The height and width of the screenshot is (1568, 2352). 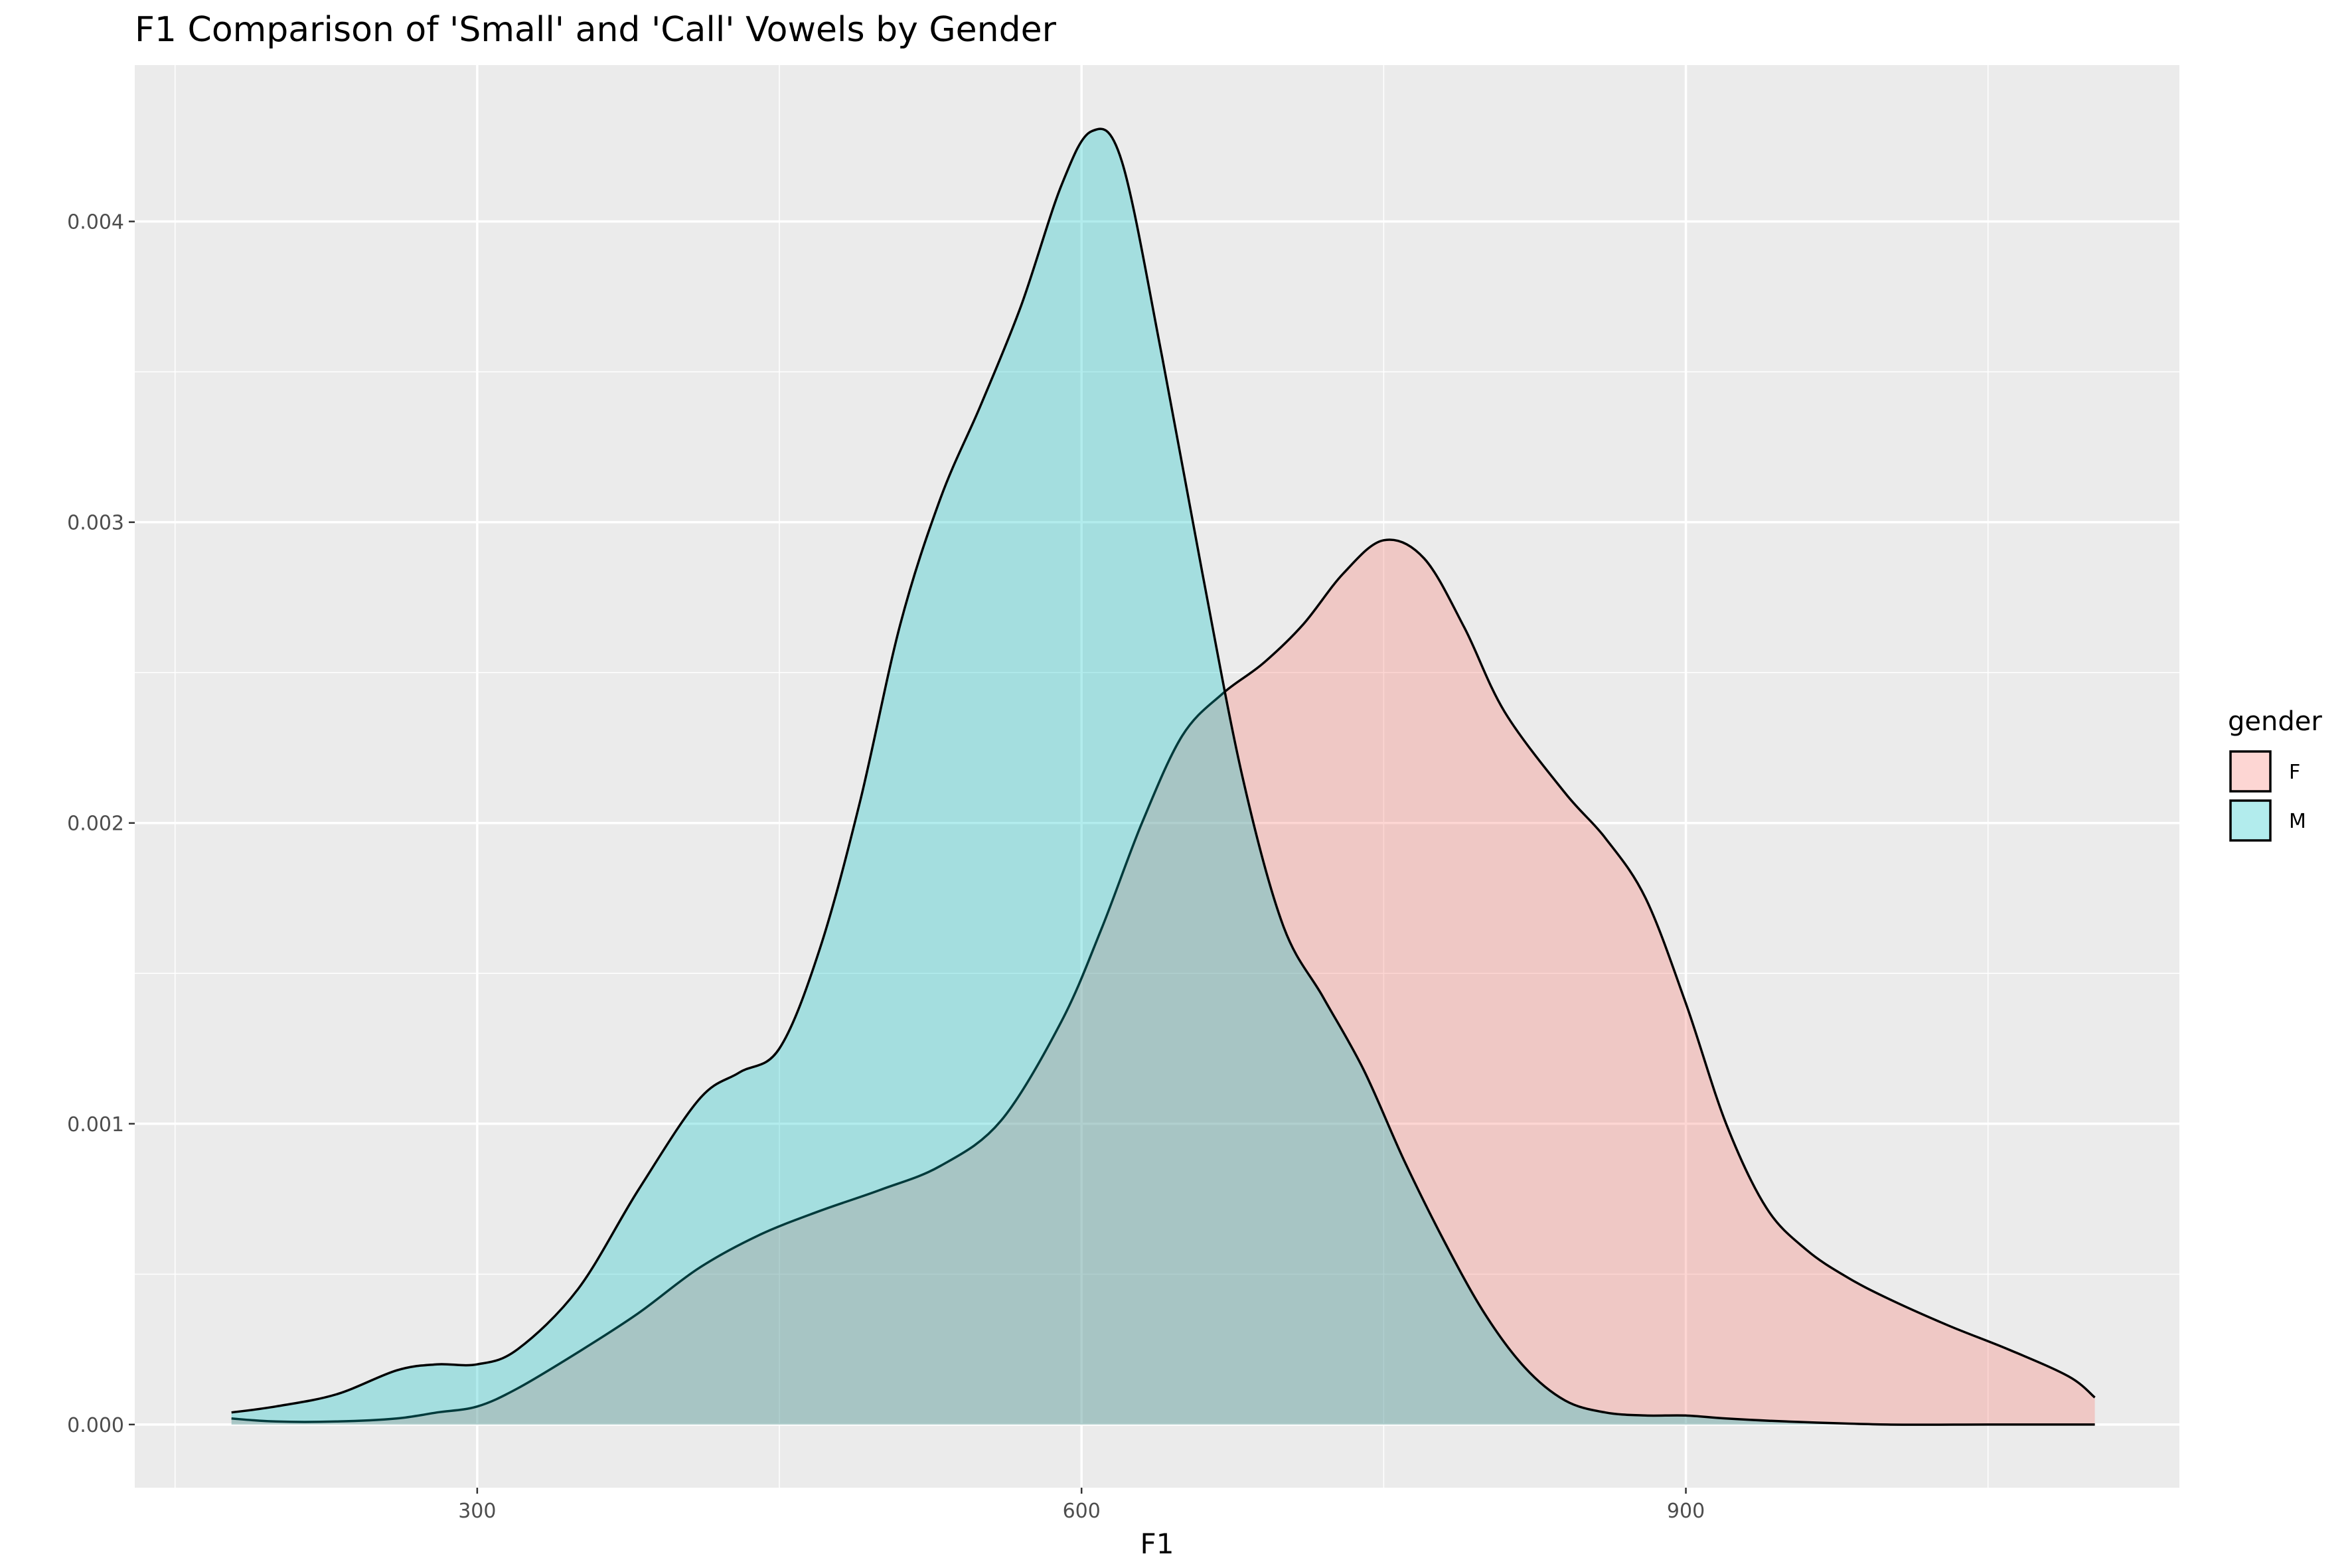 I want to click on y-tick-label: 0.002, so click(x=95, y=824).